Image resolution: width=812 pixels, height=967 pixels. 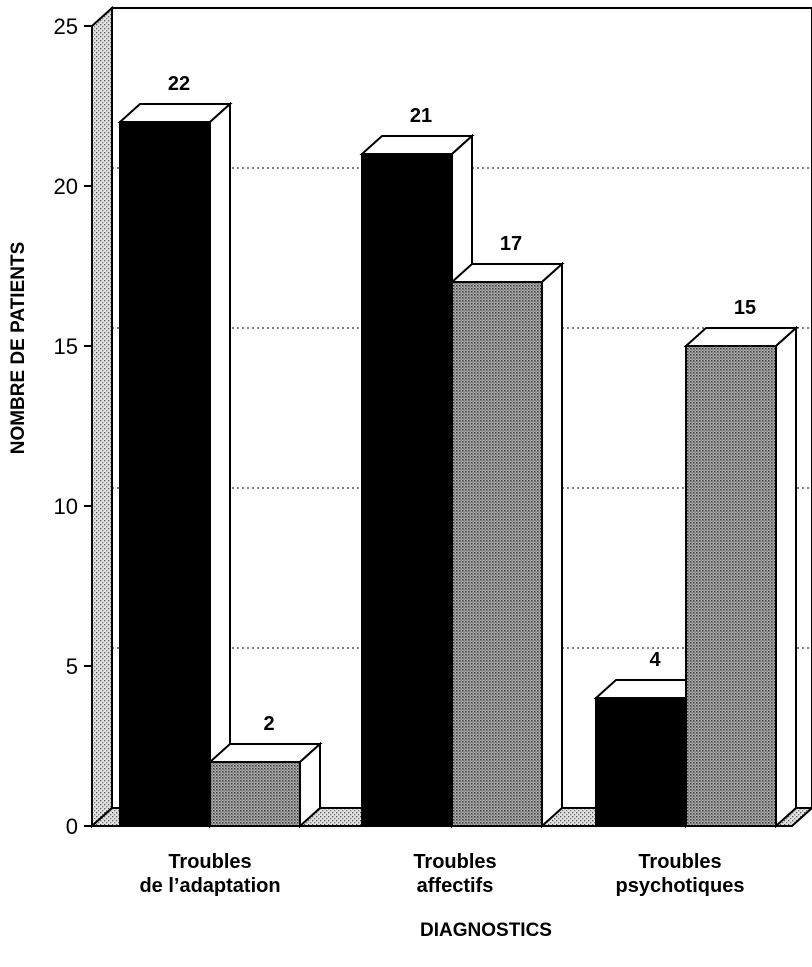 What do you see at coordinates (680, 874) in the screenshot?
I see `category-label: Troubles psychotiques` at bounding box center [680, 874].